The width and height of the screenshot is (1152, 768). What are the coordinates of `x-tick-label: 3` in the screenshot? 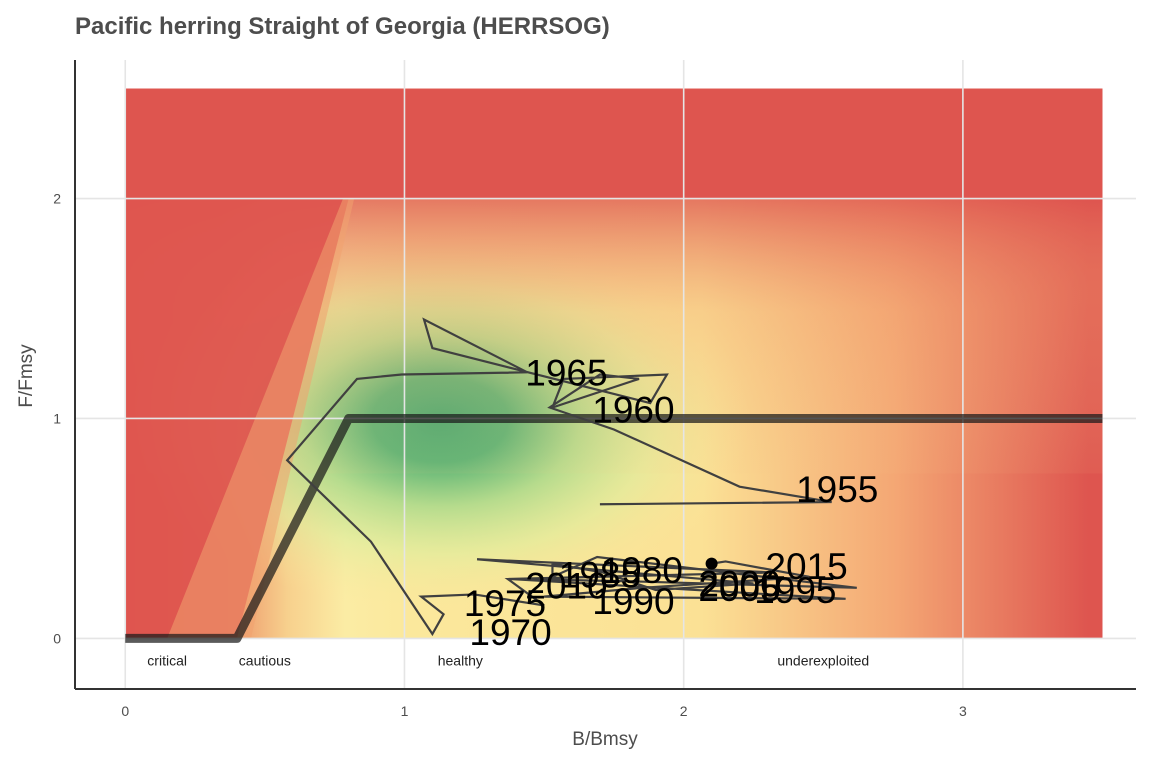 It's located at (963, 711).